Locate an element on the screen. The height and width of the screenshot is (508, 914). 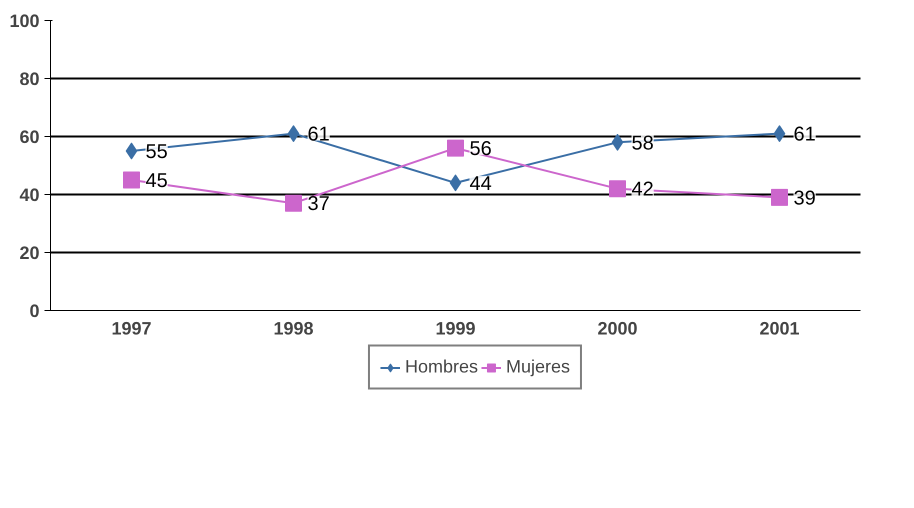
x-tick-label: 2000 is located at coordinates (617, 328).